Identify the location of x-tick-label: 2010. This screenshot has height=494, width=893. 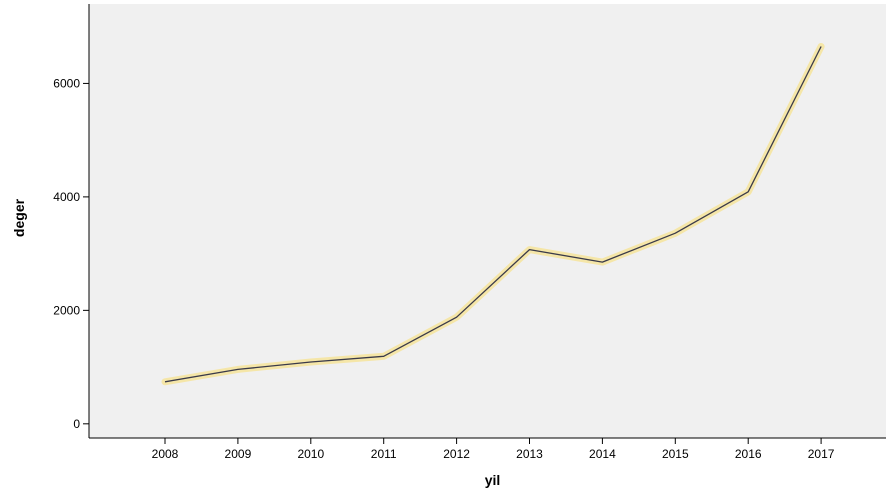
(310, 454).